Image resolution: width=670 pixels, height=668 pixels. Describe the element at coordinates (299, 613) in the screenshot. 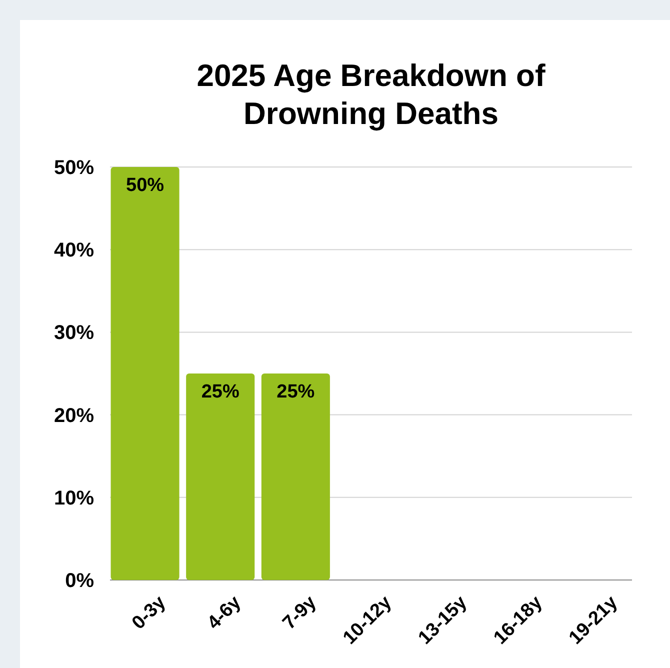

I see `x-tick-label: 7-9y` at that location.